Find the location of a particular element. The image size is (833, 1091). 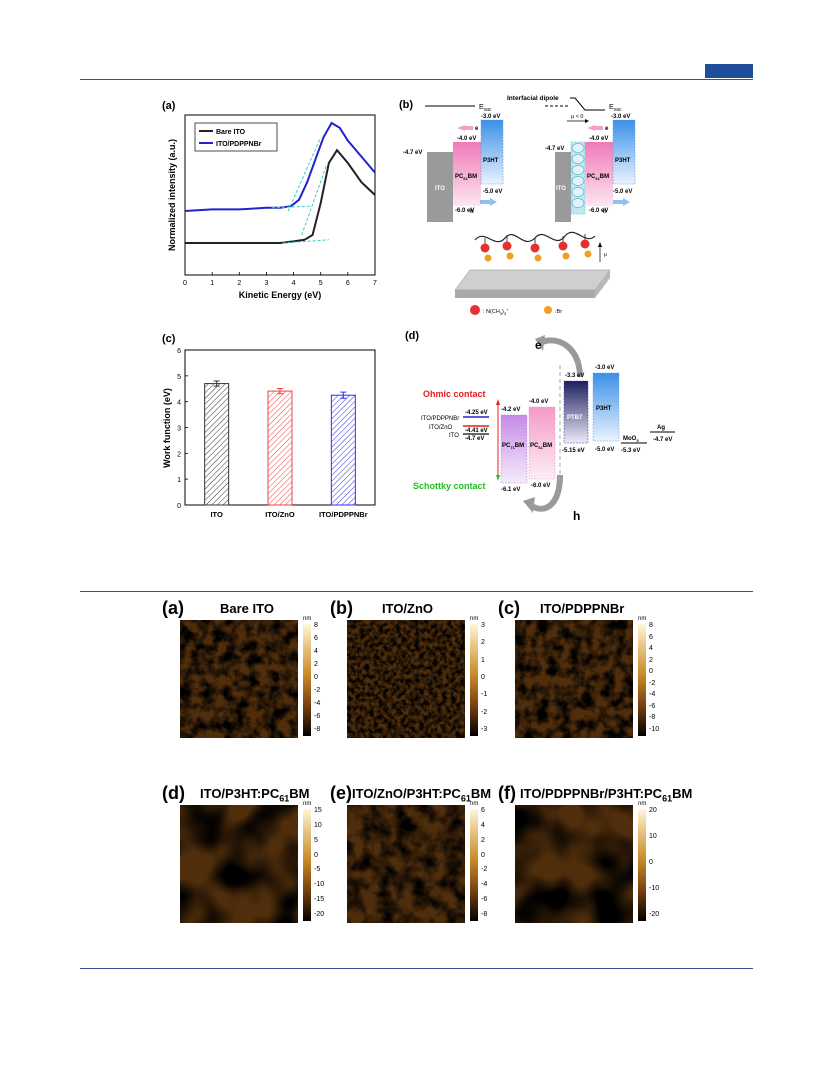

afm-colorbar-tick: 3 is located at coordinates (483, 625).